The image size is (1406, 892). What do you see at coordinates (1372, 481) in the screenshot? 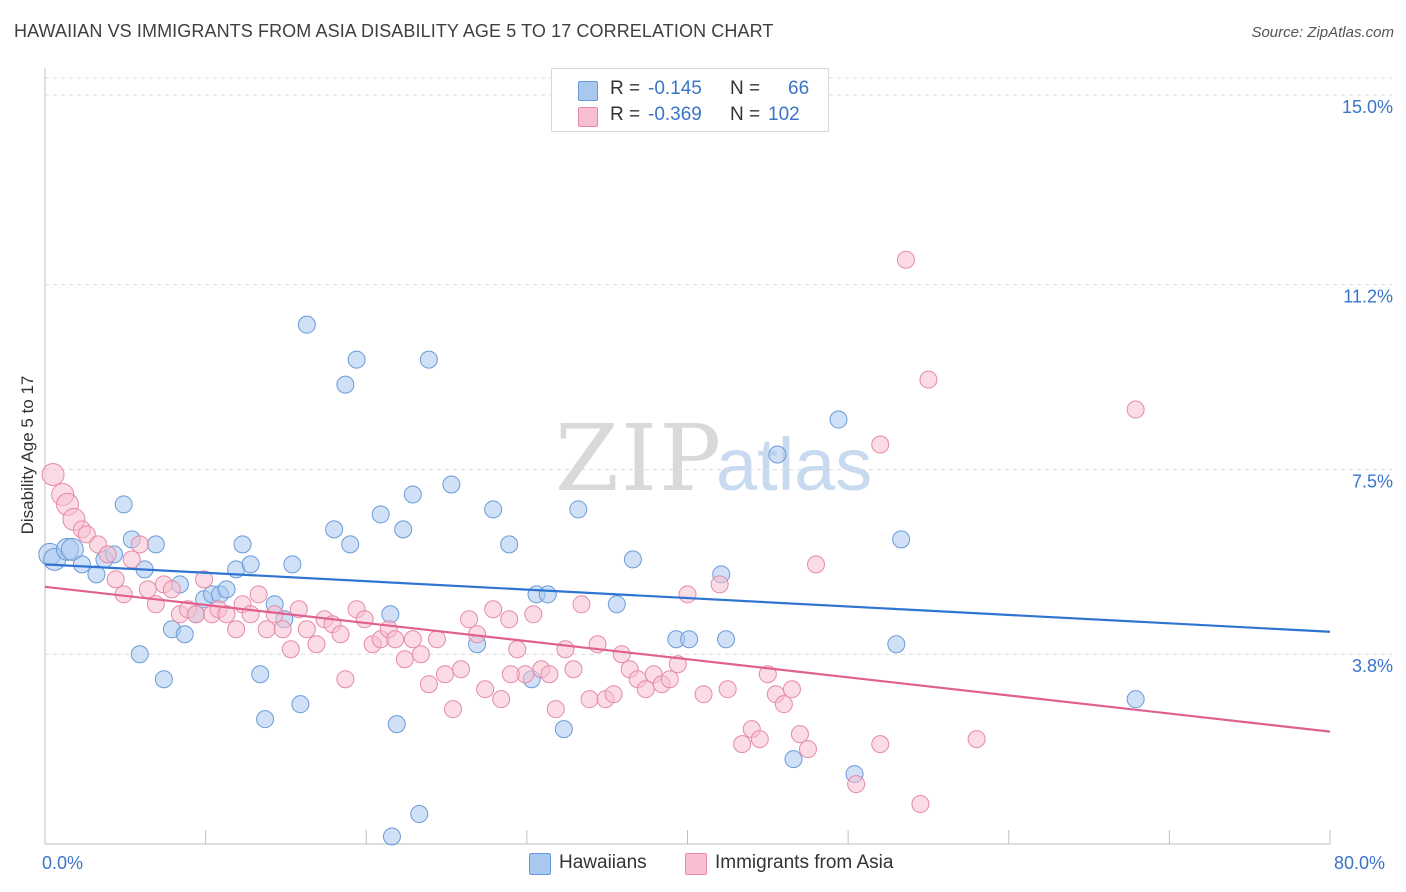
I see `y-tick-label: 7.5%` at bounding box center [1372, 481].